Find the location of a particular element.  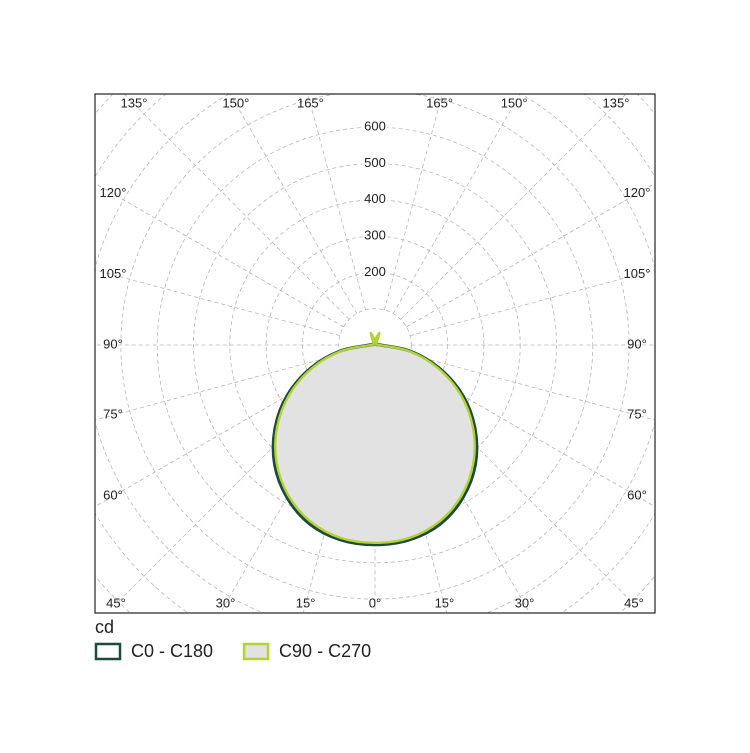

unit-label: cd is located at coordinates (104, 627).